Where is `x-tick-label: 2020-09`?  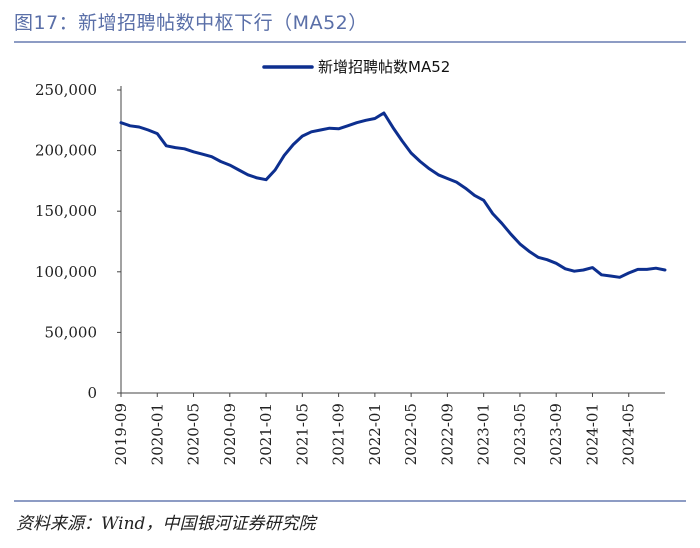 x-tick-label: 2020-09 is located at coordinates (230, 434).